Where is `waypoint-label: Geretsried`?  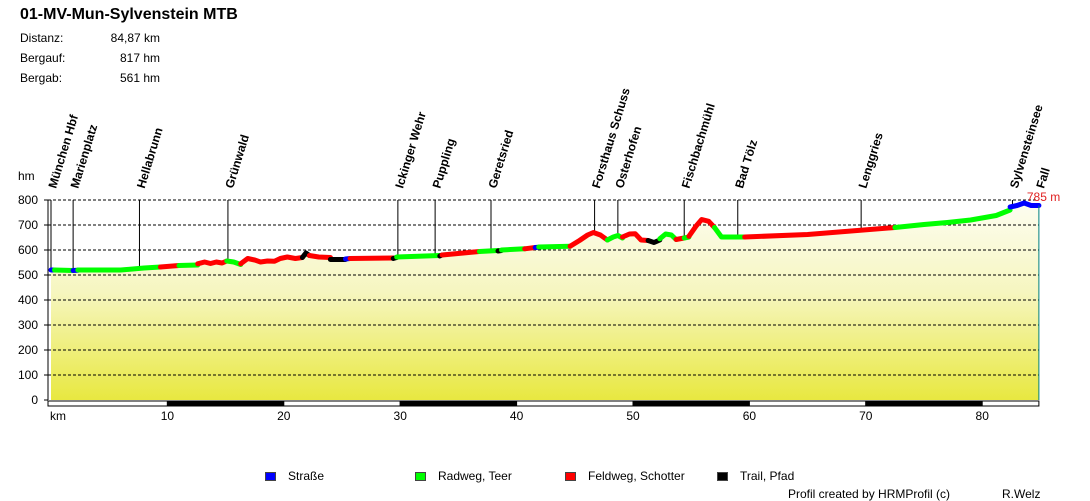 waypoint-label: Geretsried is located at coordinates (500, 159).